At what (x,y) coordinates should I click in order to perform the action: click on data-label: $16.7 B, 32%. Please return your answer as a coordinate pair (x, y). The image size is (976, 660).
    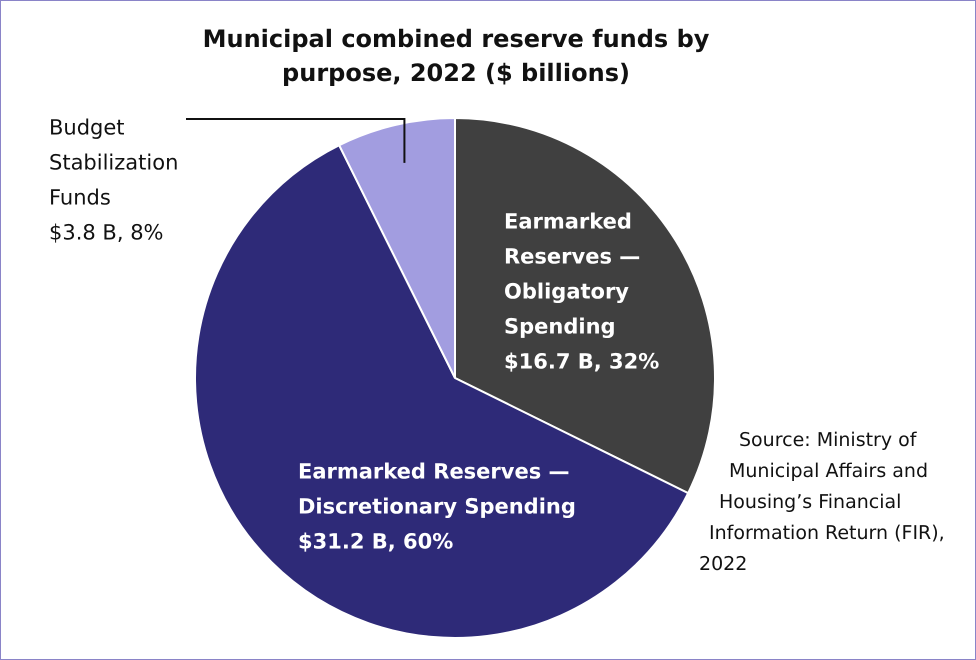
    Looking at the image, I should click on (582, 361).